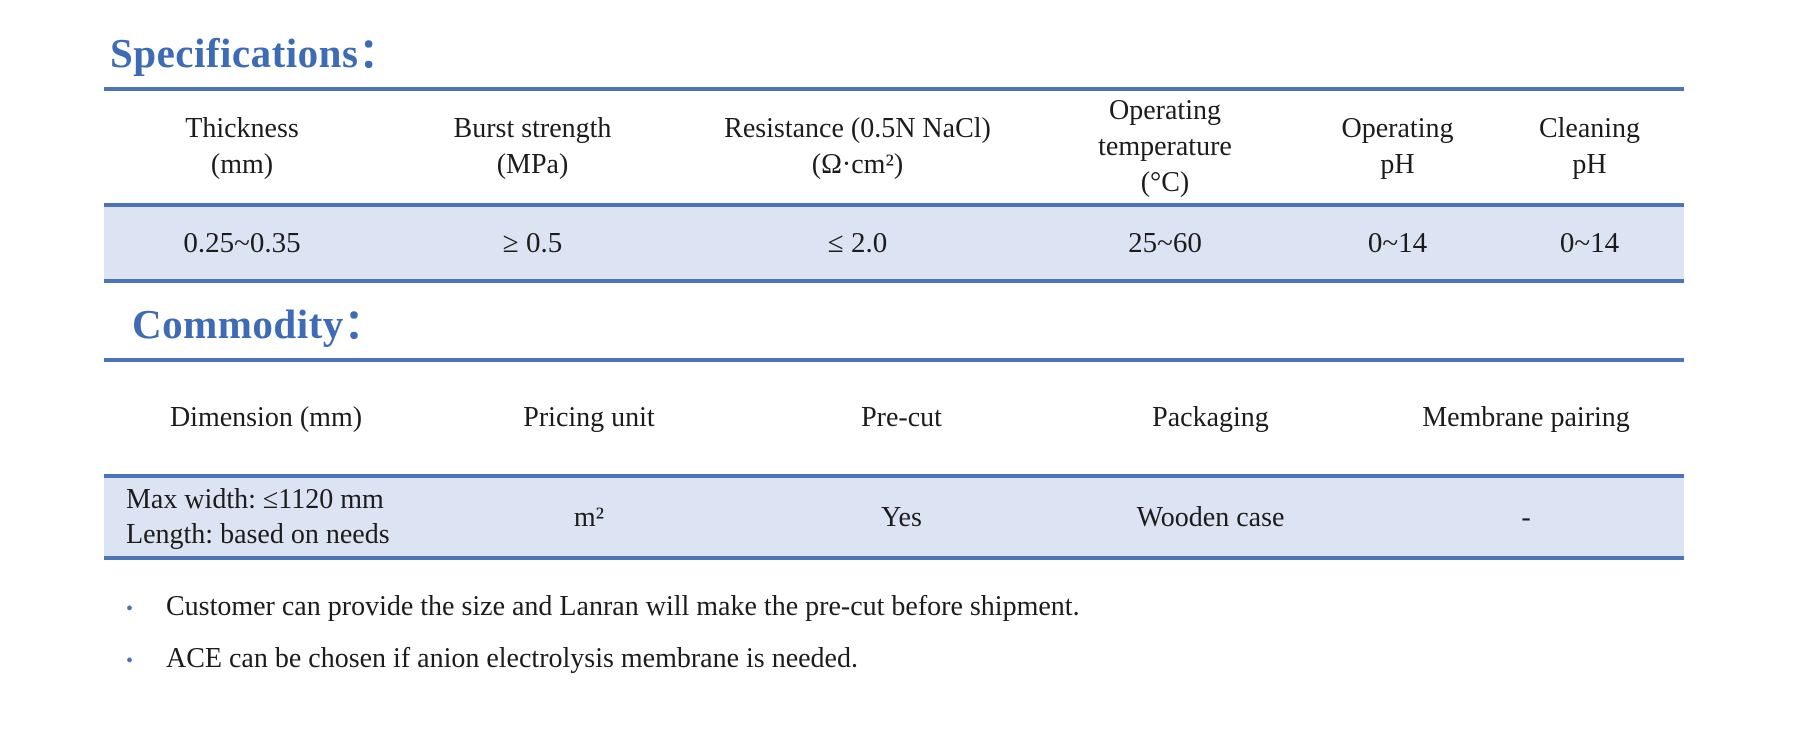 The width and height of the screenshot is (1810, 734). Describe the element at coordinates (532, 146) in the screenshot. I see `spec-header-burst-strength: Burst strength (MPa)` at that location.